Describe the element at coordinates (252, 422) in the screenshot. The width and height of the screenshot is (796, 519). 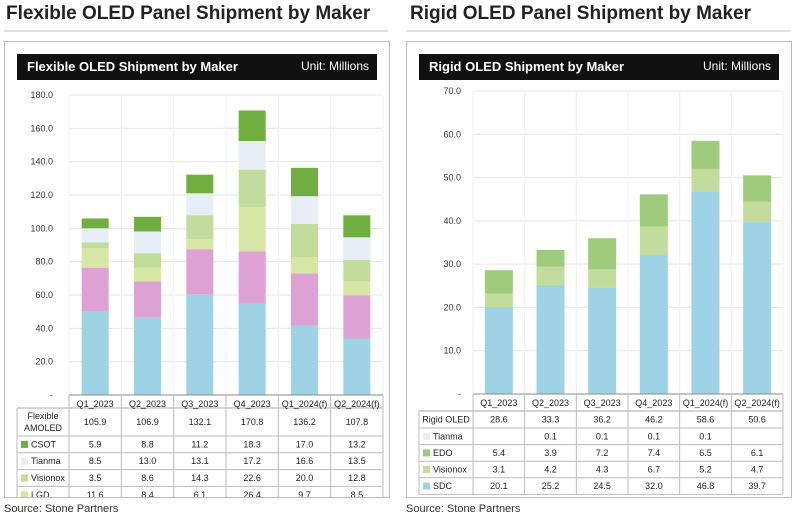
I see `flexible-total-value: 170.8` at that location.